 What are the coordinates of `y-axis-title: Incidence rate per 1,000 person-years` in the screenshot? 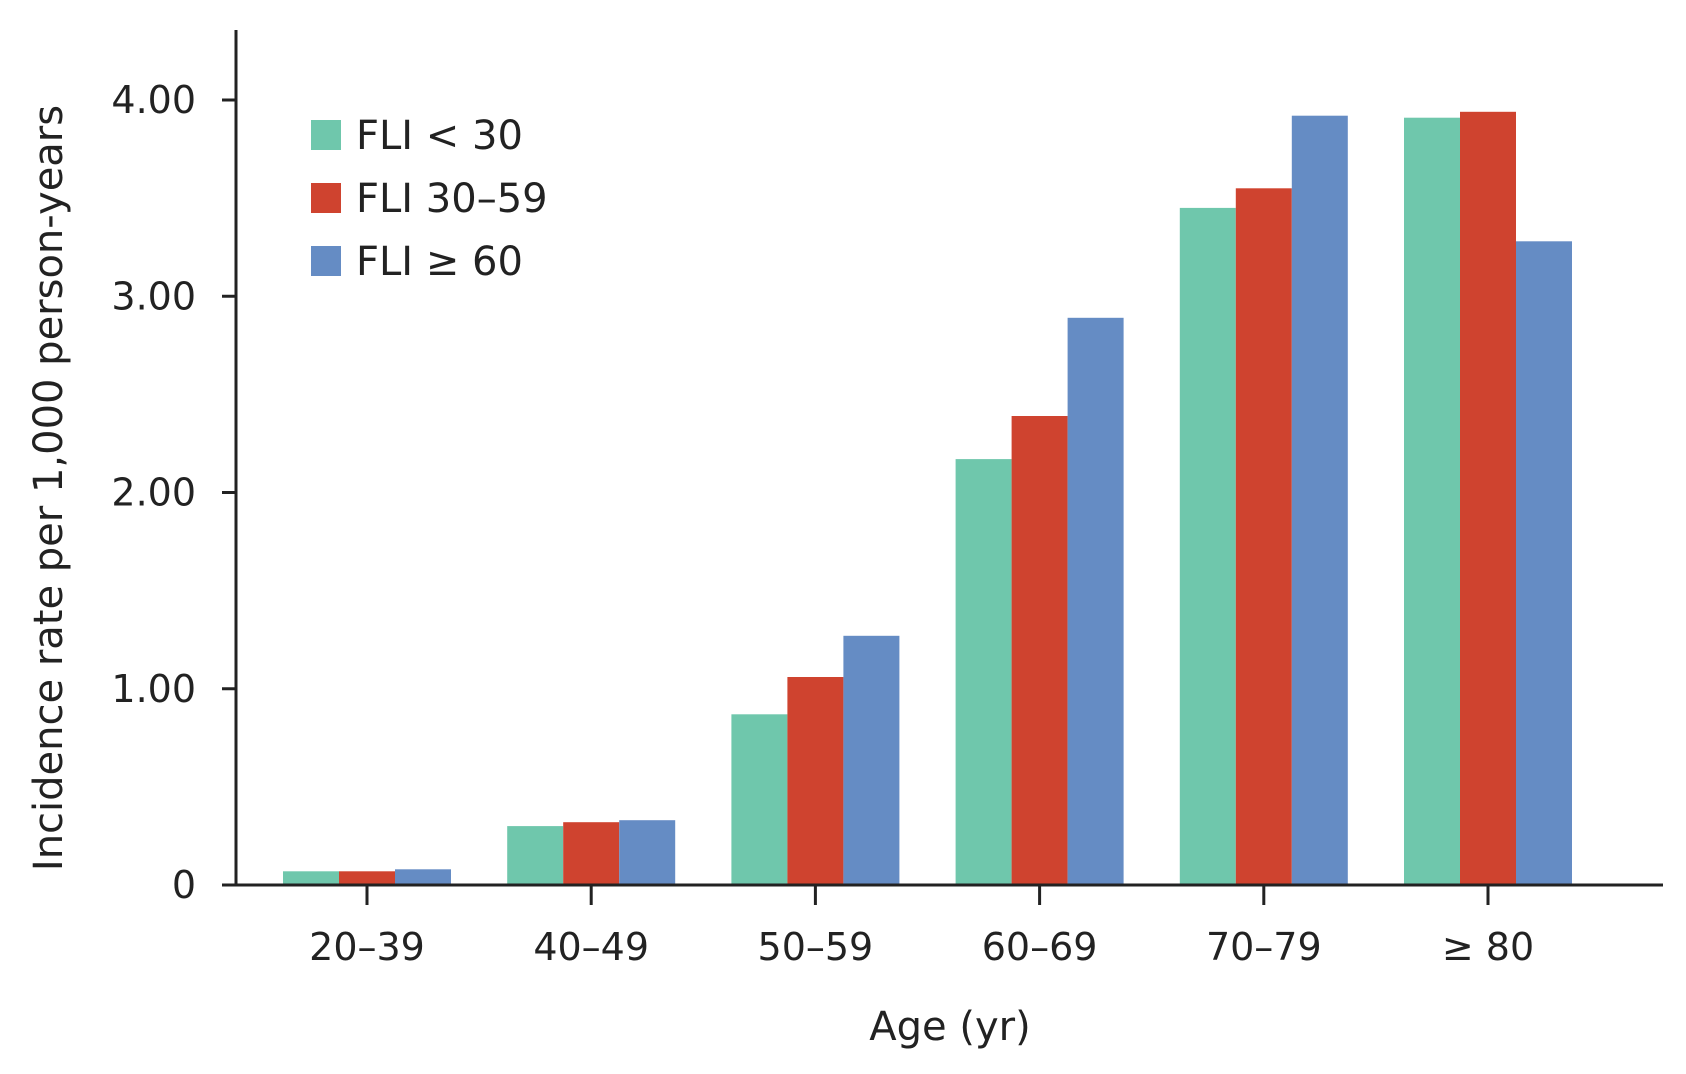 It's located at (49, 488).